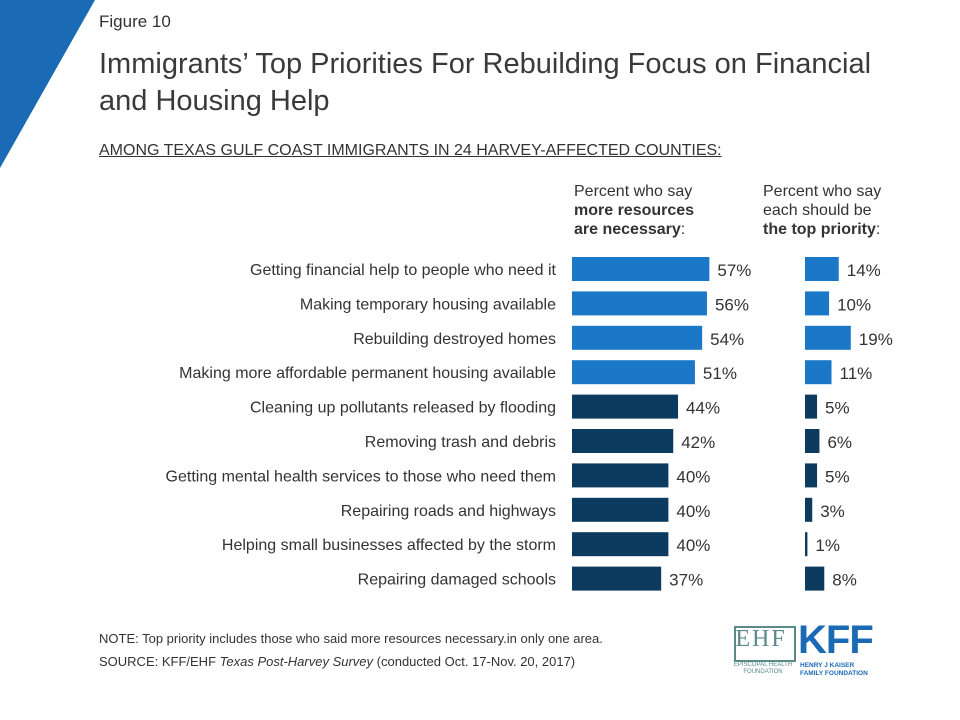  Describe the element at coordinates (474, 661) in the screenshot. I see `footer-source-suffix: (conducted Oct. 17-Nov. 20, 2017)` at that location.